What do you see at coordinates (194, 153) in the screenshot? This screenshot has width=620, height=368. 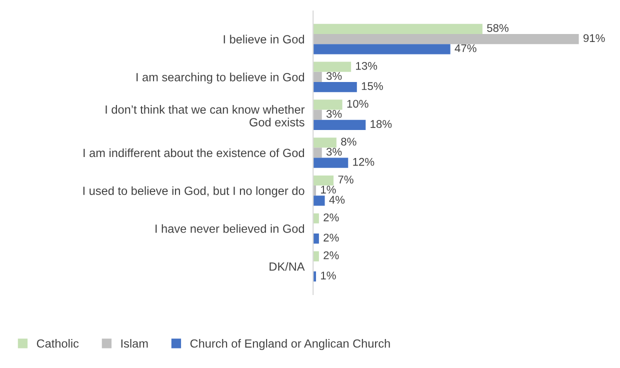 I see `y-tick-label: I am indifferent about the existence of God` at bounding box center [194, 153].